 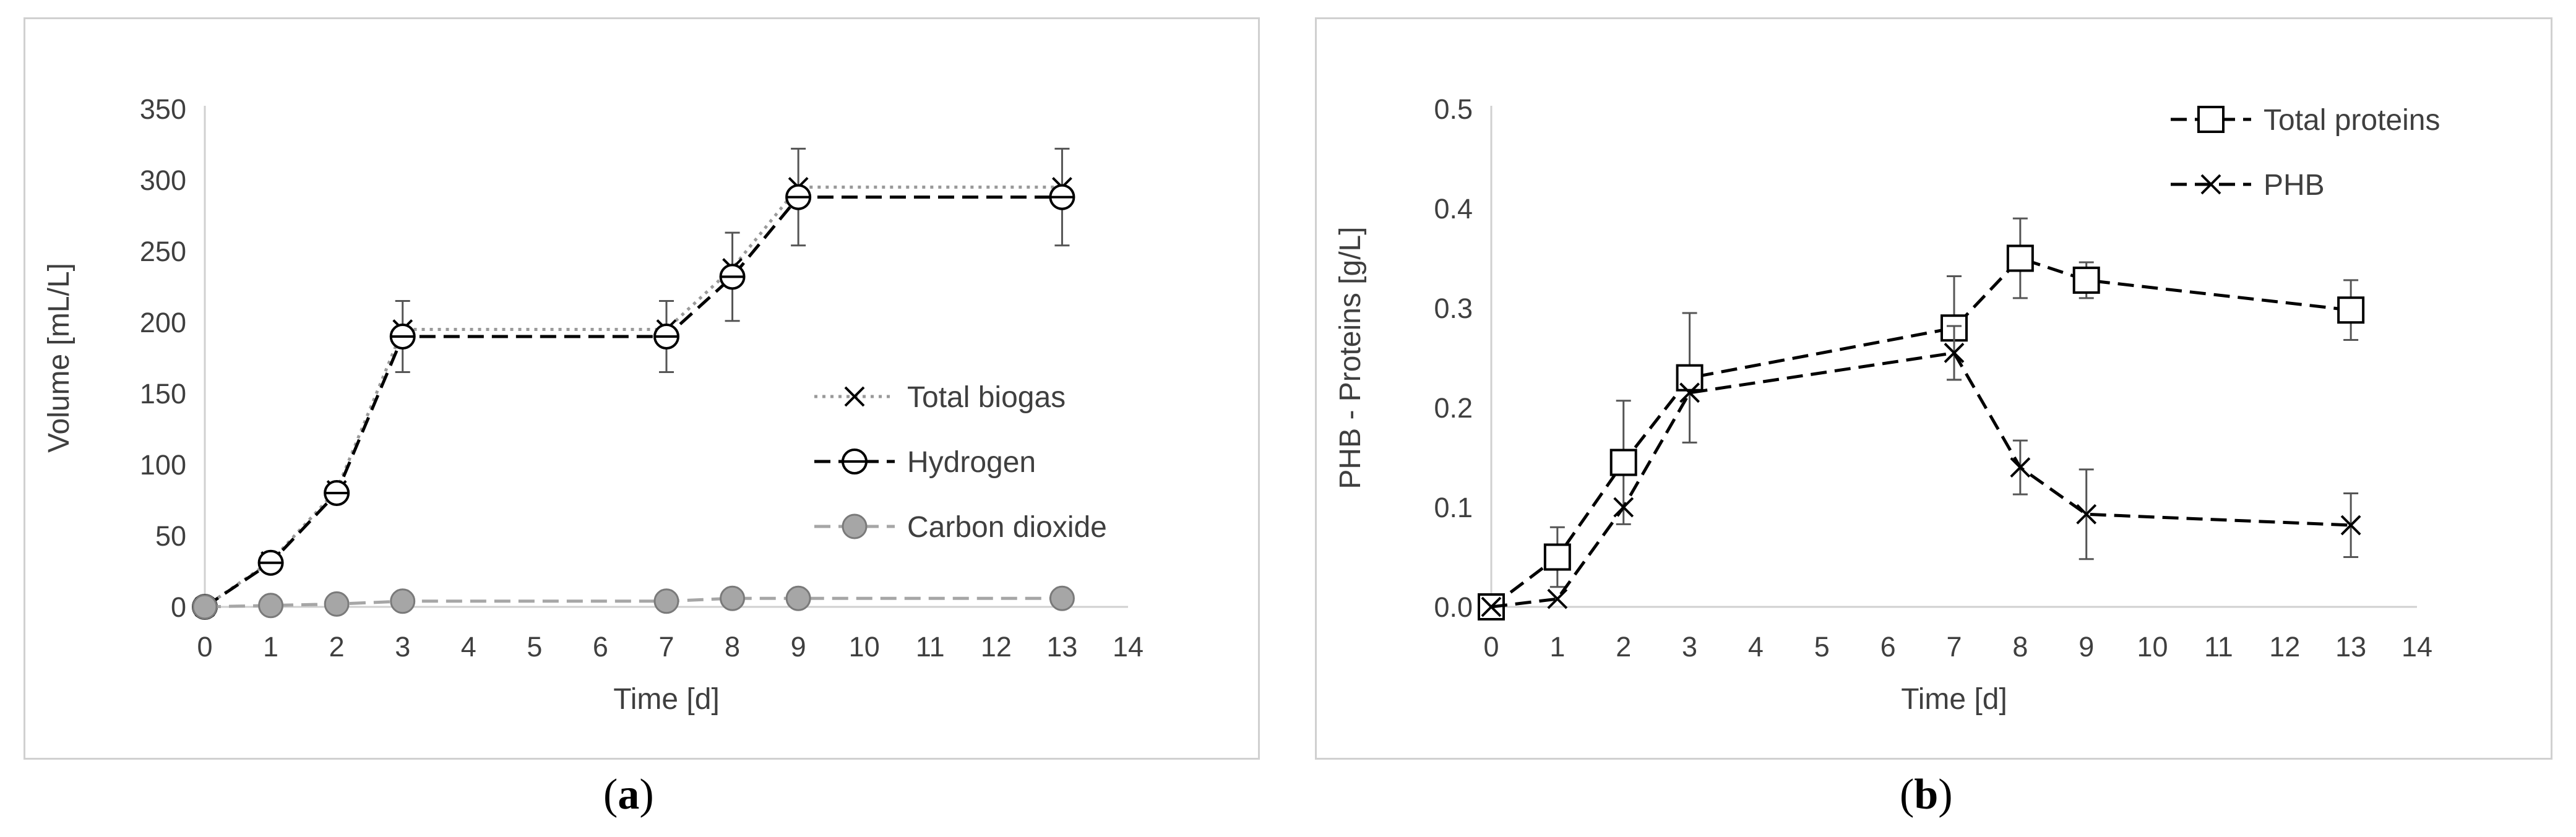 What do you see at coordinates (2248, 186) in the screenshot?
I see `legend-entry: PHB` at bounding box center [2248, 186].